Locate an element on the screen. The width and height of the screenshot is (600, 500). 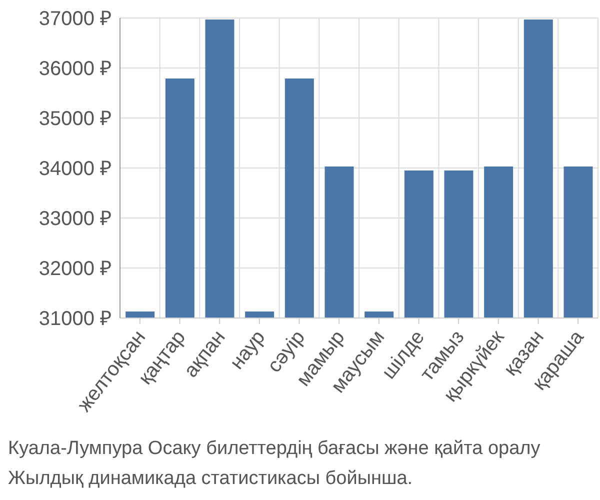
y-tick-label: 33000 ₽ is located at coordinates (75, 219).